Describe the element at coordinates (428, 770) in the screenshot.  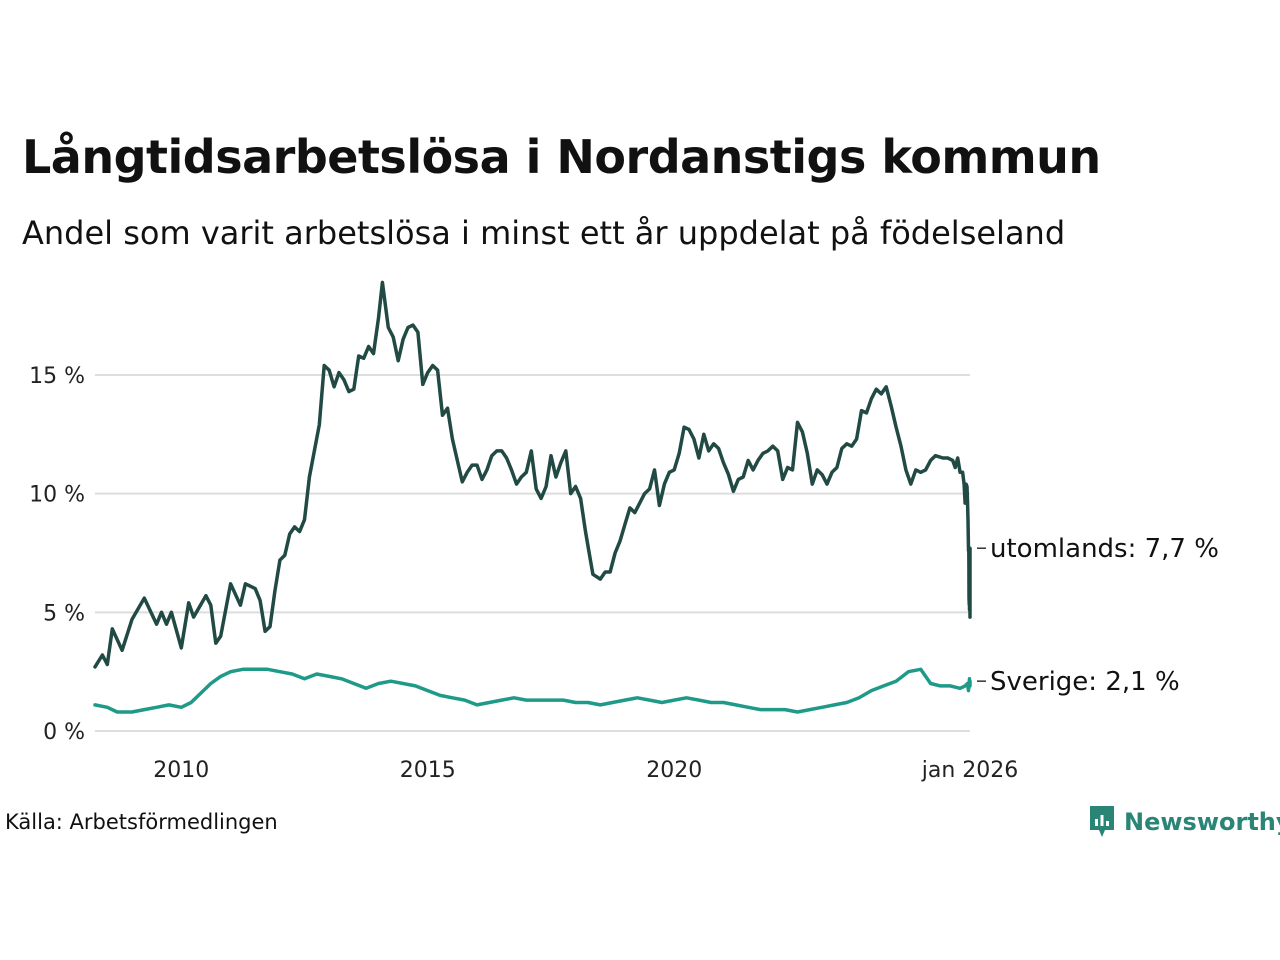
I see `x-tick-label: 2015` at that location.